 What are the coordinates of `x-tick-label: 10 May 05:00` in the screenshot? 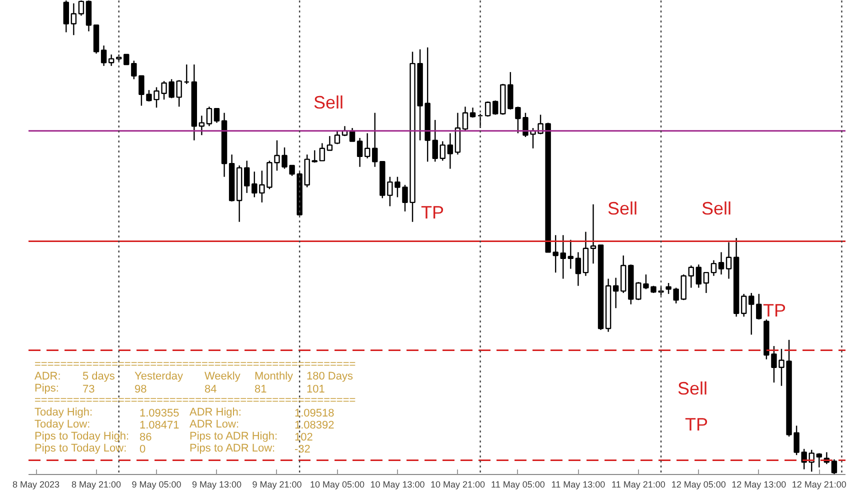 It's located at (337, 485).